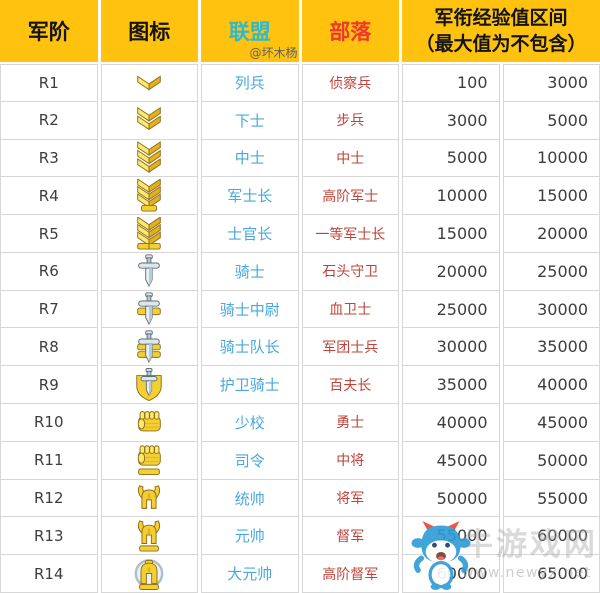 This screenshot has height=593, width=600. I want to click on exp-min-cell: 30000, so click(451, 347).